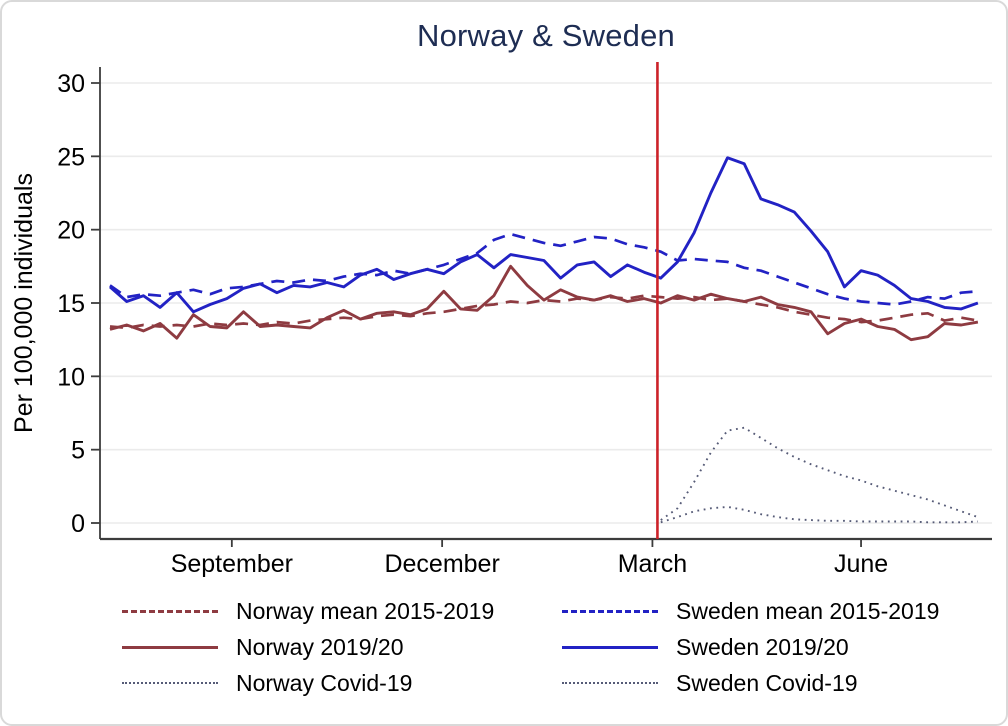 This screenshot has height=726, width=1008. I want to click on y-axis-title: Per 100,000 individuals, so click(24, 303).